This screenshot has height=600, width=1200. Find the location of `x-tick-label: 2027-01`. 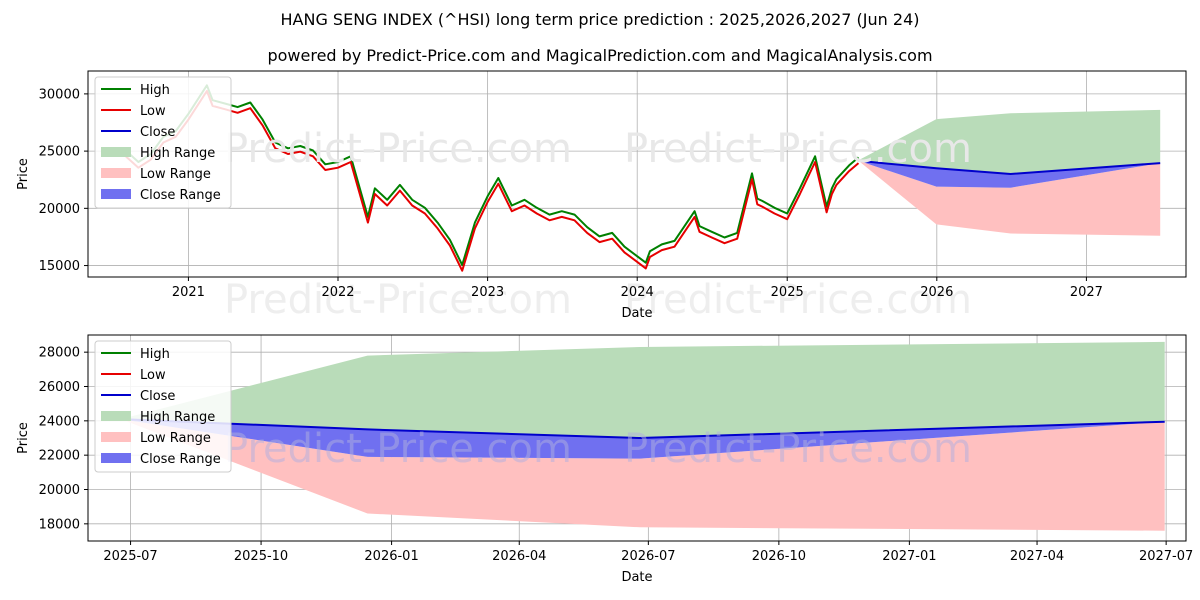

x-tick-label: 2027-01 is located at coordinates (909, 556).